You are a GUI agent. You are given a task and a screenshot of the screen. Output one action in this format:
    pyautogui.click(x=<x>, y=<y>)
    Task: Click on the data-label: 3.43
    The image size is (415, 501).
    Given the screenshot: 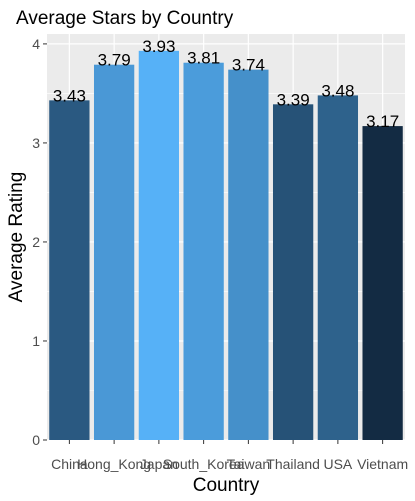 What is the action you would take?
    pyautogui.click(x=69, y=95)
    